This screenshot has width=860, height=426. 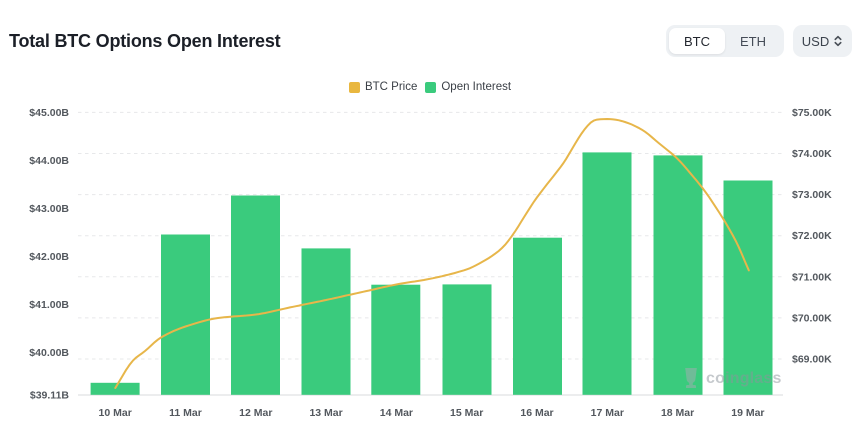 What do you see at coordinates (49, 257) in the screenshot?
I see `svg-text: $42.00B` at bounding box center [49, 257].